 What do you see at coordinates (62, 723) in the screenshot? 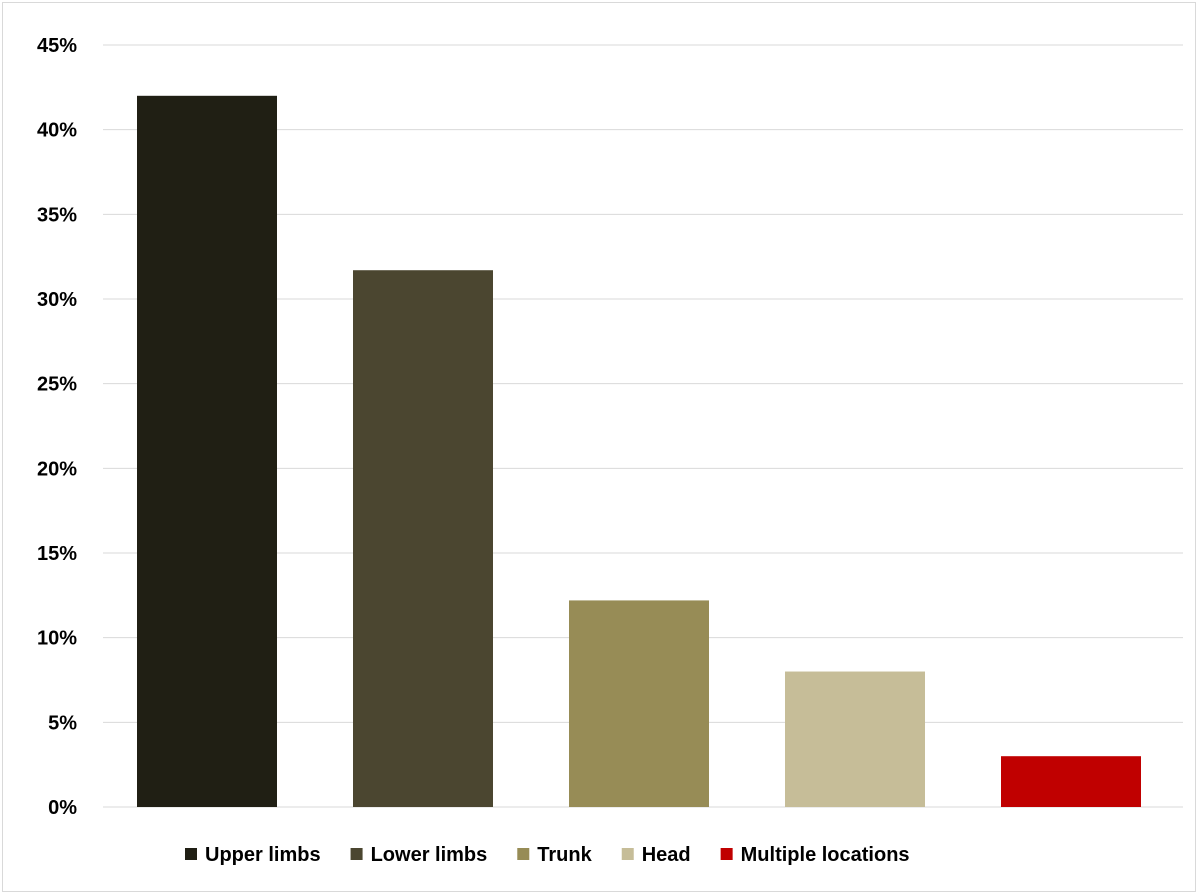
I see `y-tick-label: 5%` at bounding box center [62, 723].